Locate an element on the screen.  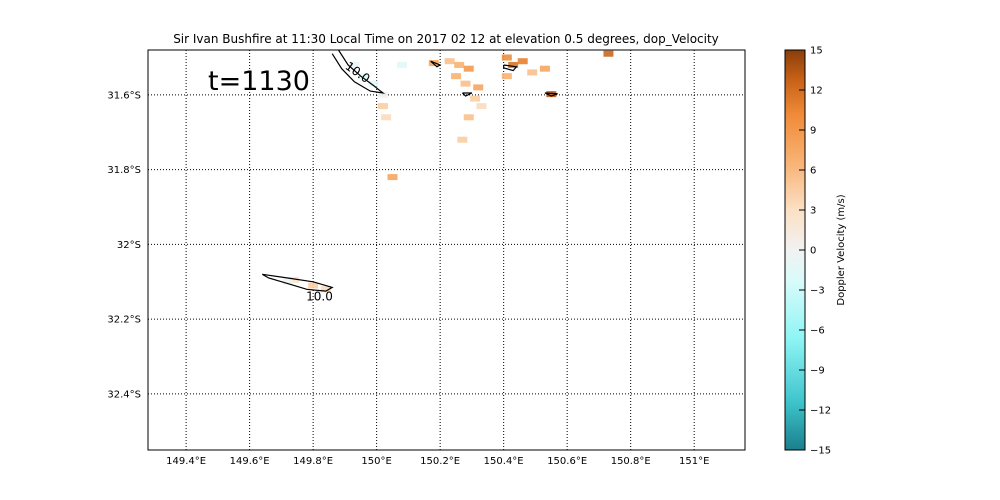
colorbar-ticks: 15 12 9 6 3 0 −3 −6 −9 −12 −15 is located at coordinates (815, 251).